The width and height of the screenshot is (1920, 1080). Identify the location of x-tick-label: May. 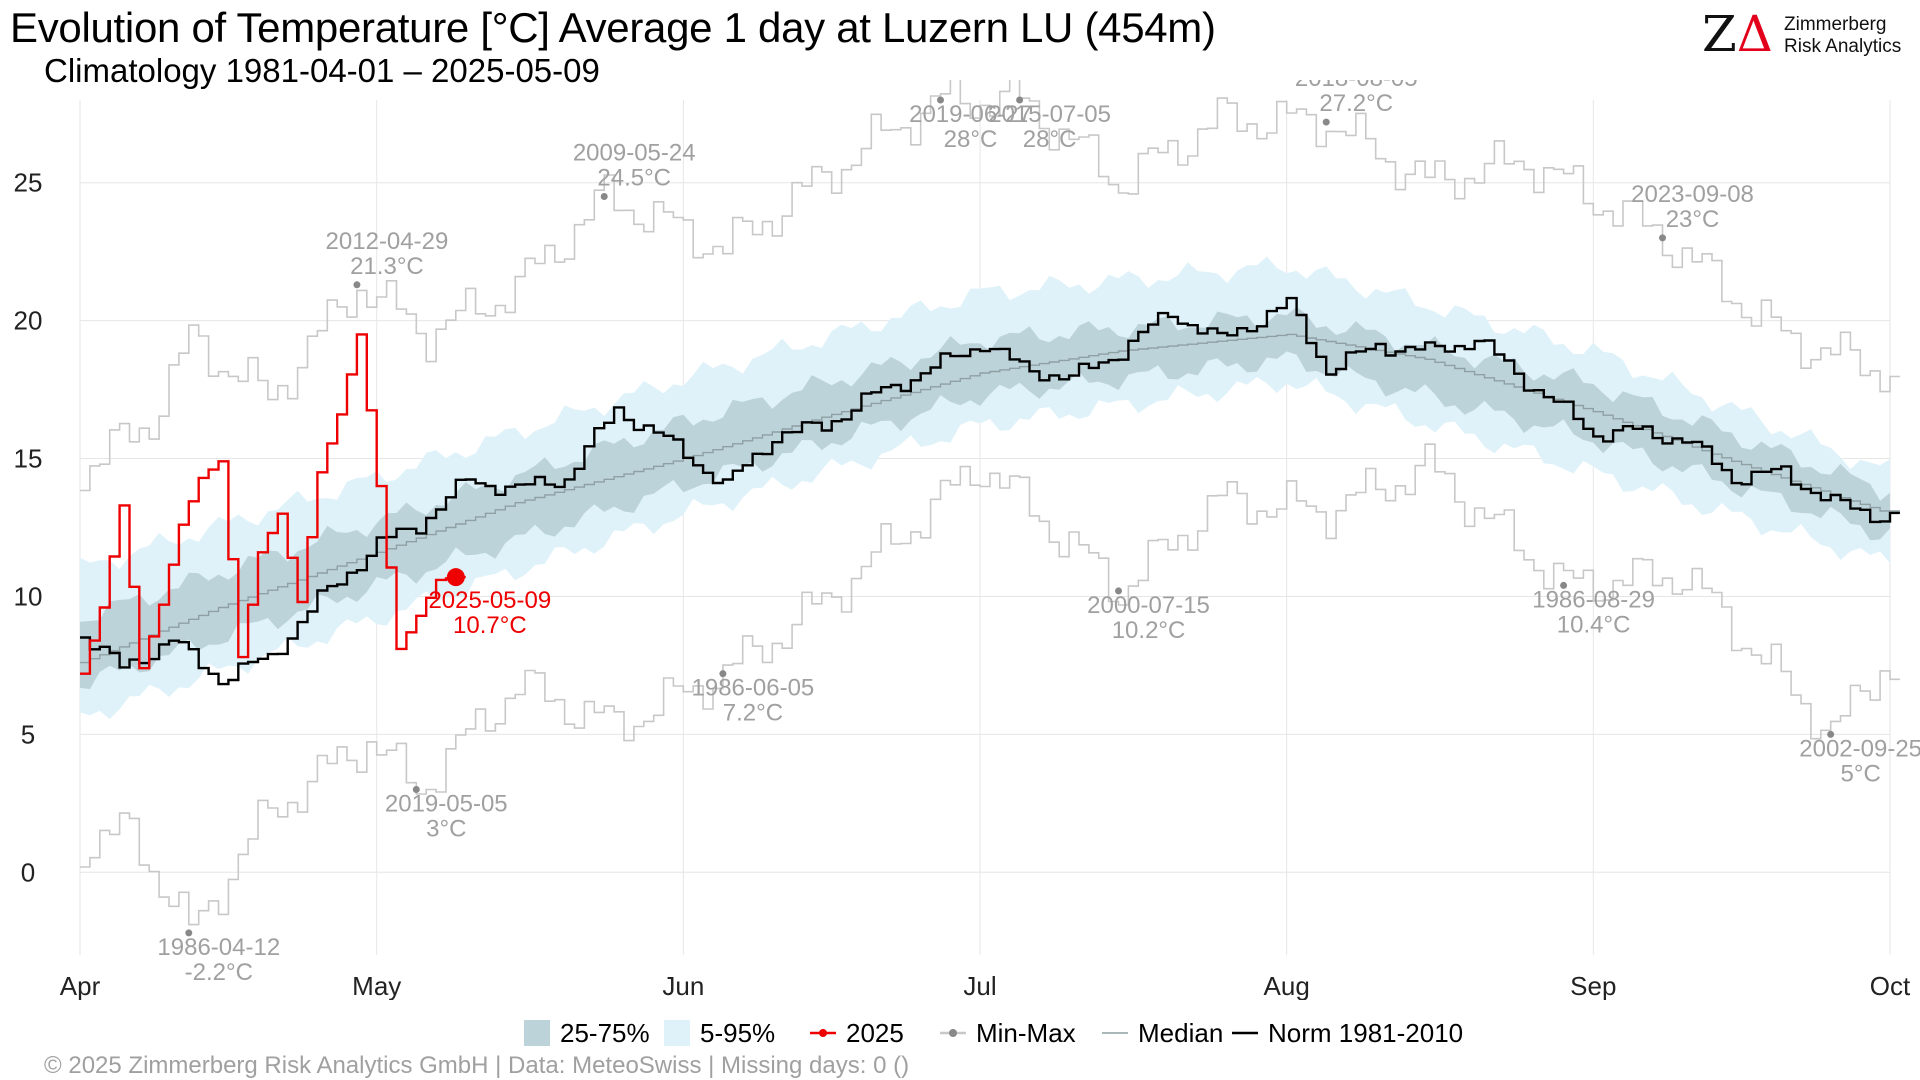
(376, 985).